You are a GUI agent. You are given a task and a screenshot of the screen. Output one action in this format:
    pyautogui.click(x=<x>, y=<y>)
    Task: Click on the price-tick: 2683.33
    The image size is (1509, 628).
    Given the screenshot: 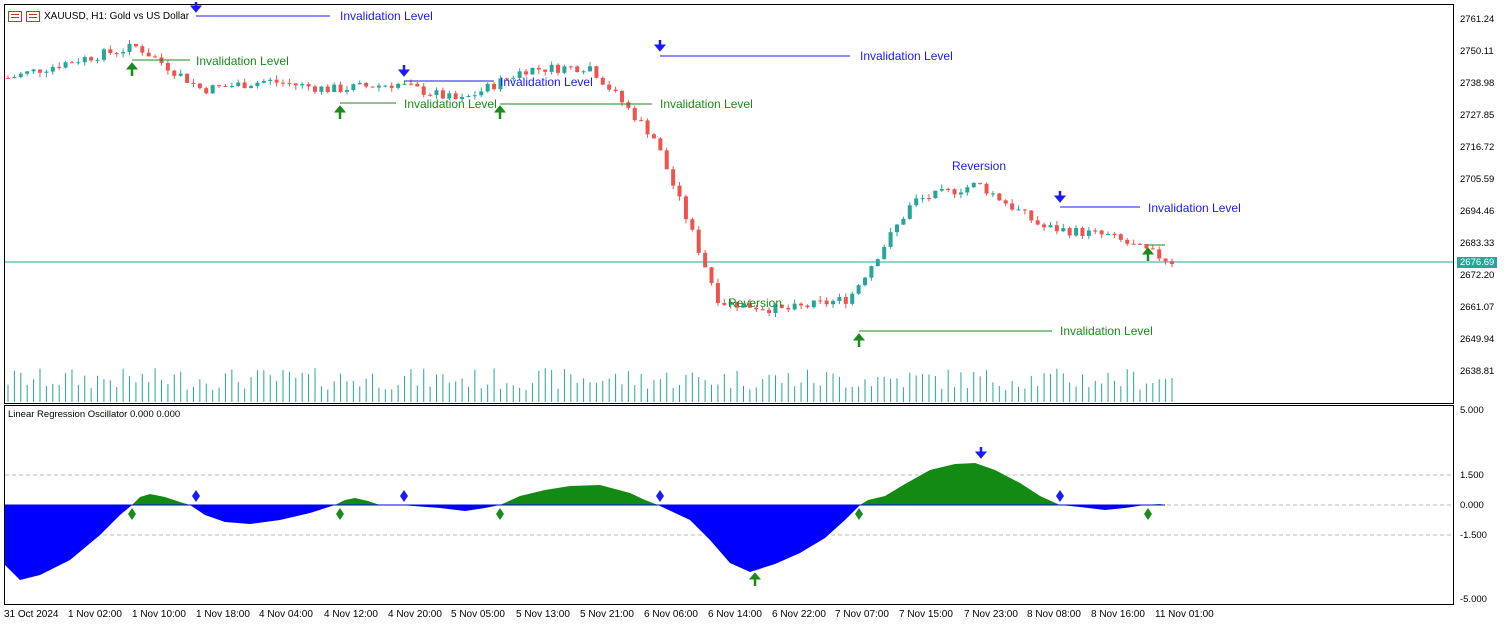 What is the action you would take?
    pyautogui.click(x=1477, y=243)
    